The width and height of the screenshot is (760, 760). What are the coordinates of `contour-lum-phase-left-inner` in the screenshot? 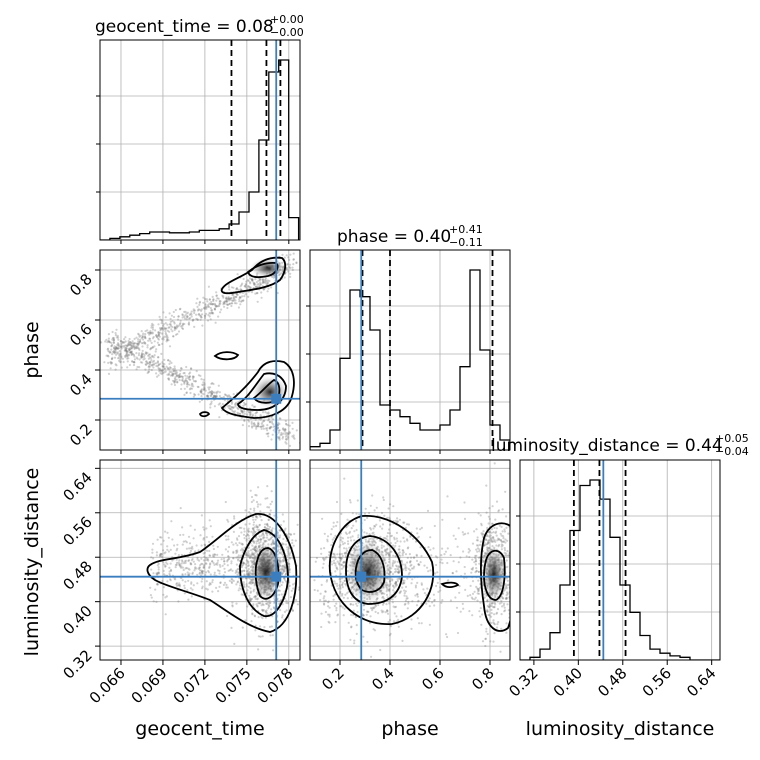 It's located at (370, 571).